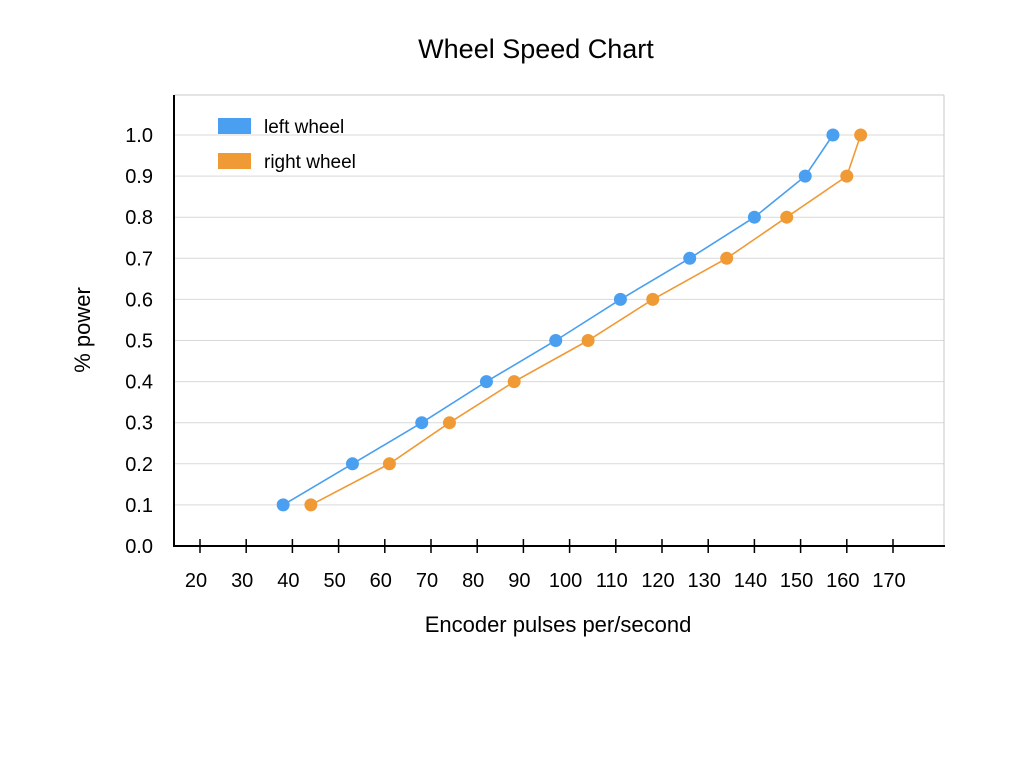 The height and width of the screenshot is (768, 1024). I want to click on x-tick-label: 30, so click(242, 581).